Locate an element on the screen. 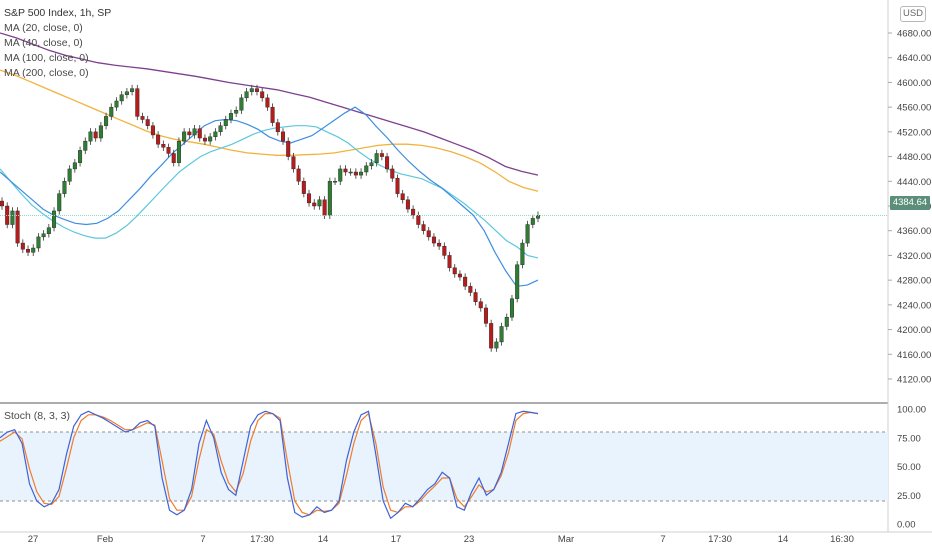 This screenshot has width=932, height=550. currency-badge: USD is located at coordinates (913, 14).